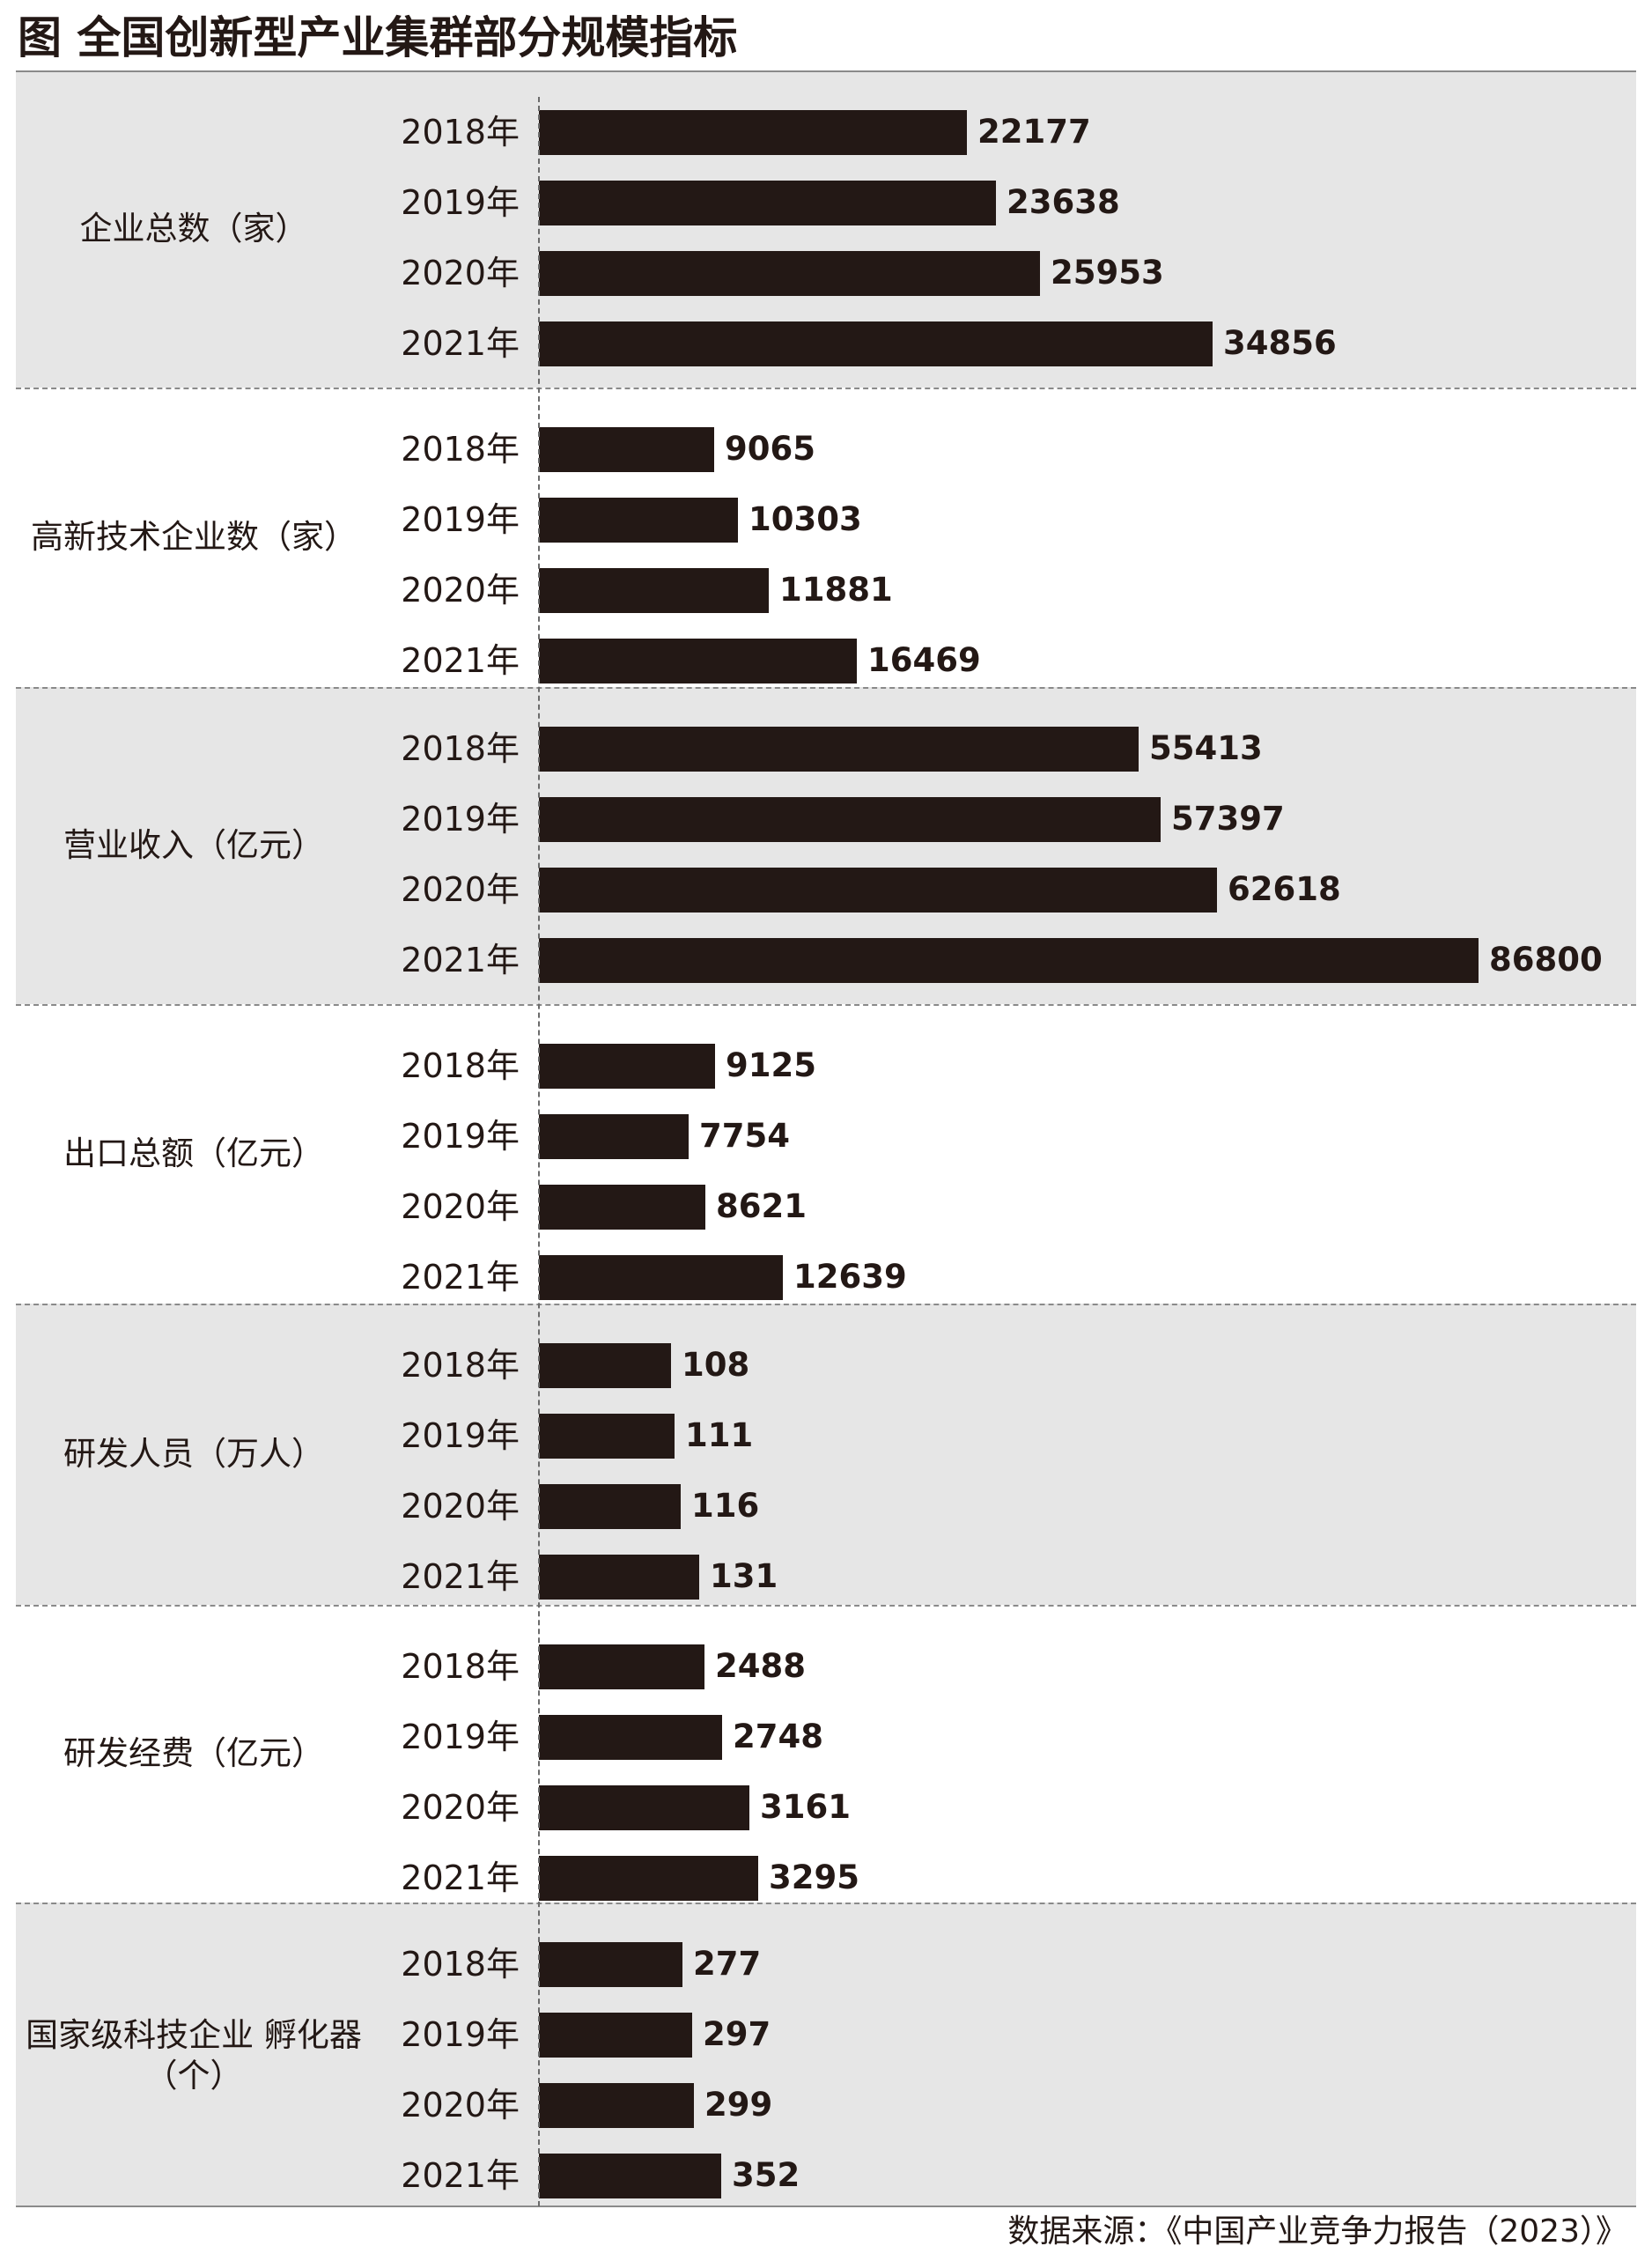 This screenshot has height=2261, width=1652. Describe the element at coordinates (194, 1153) in the screenshot. I see `group-label: 出口总额（亿元）` at that location.